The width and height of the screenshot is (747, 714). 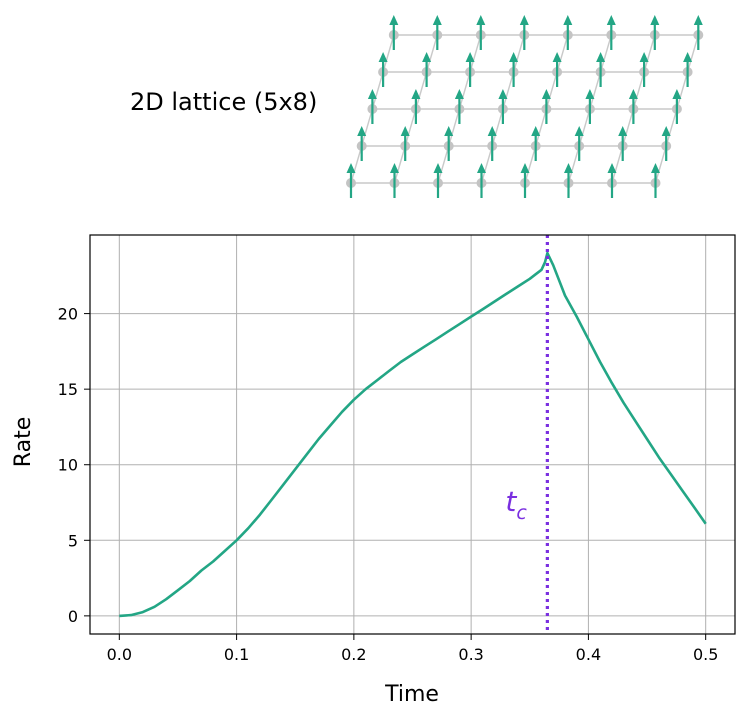 What do you see at coordinates (353, 654) in the screenshot?
I see `x-tick-label: 0.2` at bounding box center [353, 654].